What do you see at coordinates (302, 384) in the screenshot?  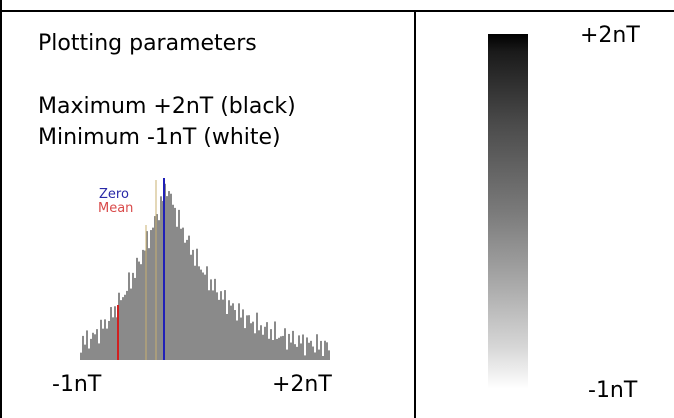 I see `histogram-max-label: +2nT` at bounding box center [302, 384].